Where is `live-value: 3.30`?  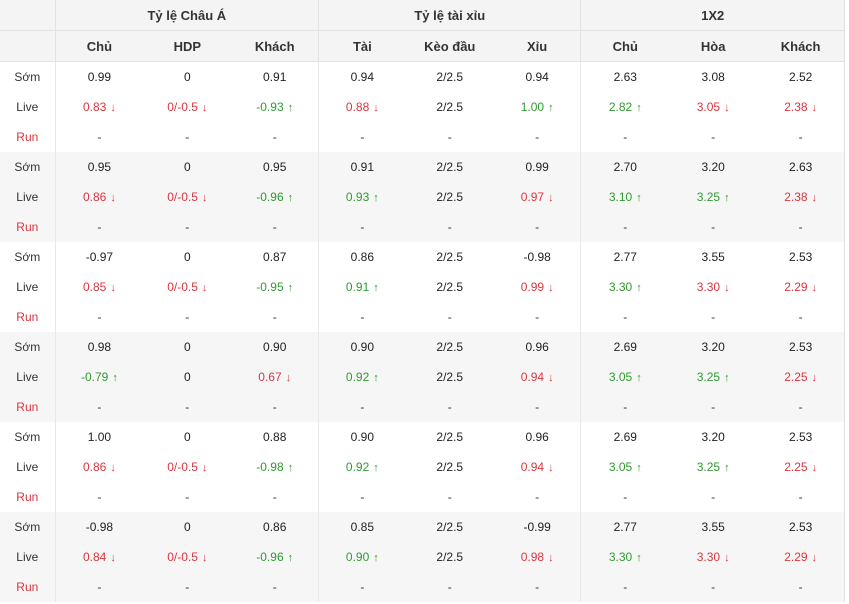
live-value: 3.30 is located at coordinates (708, 287).